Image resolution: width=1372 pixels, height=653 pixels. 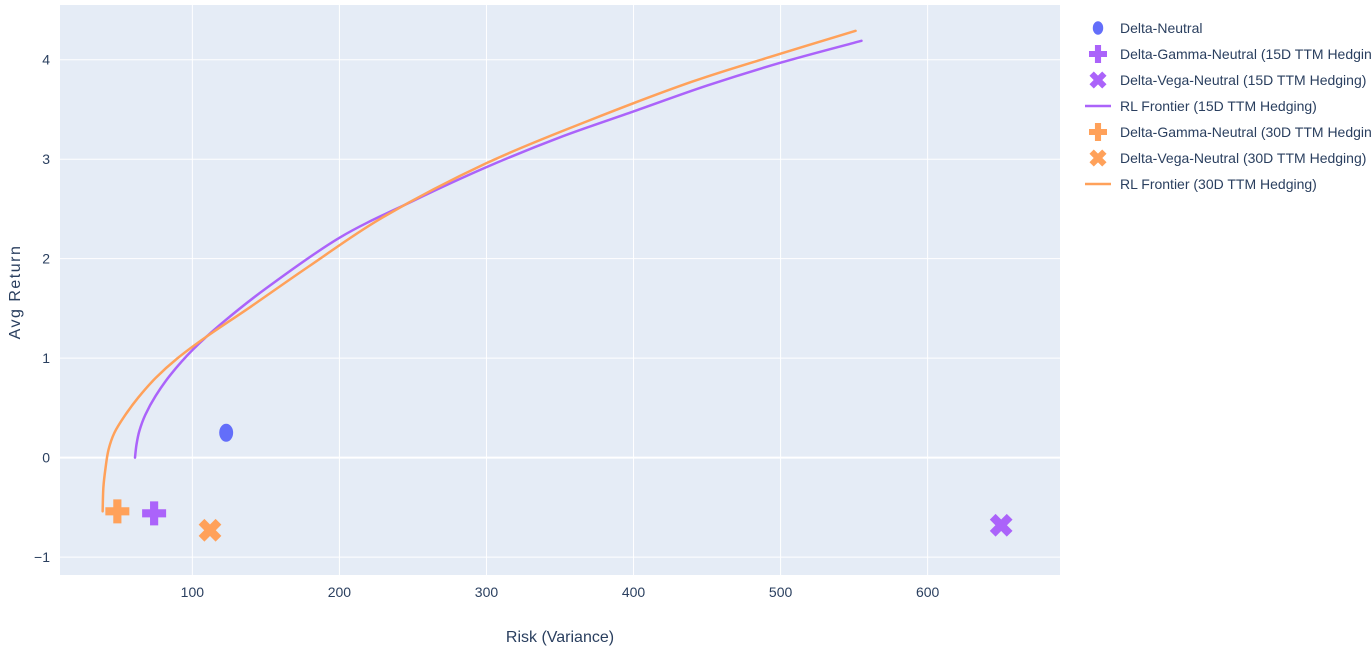 I want to click on x-tick-label: 200, so click(x=340, y=592).